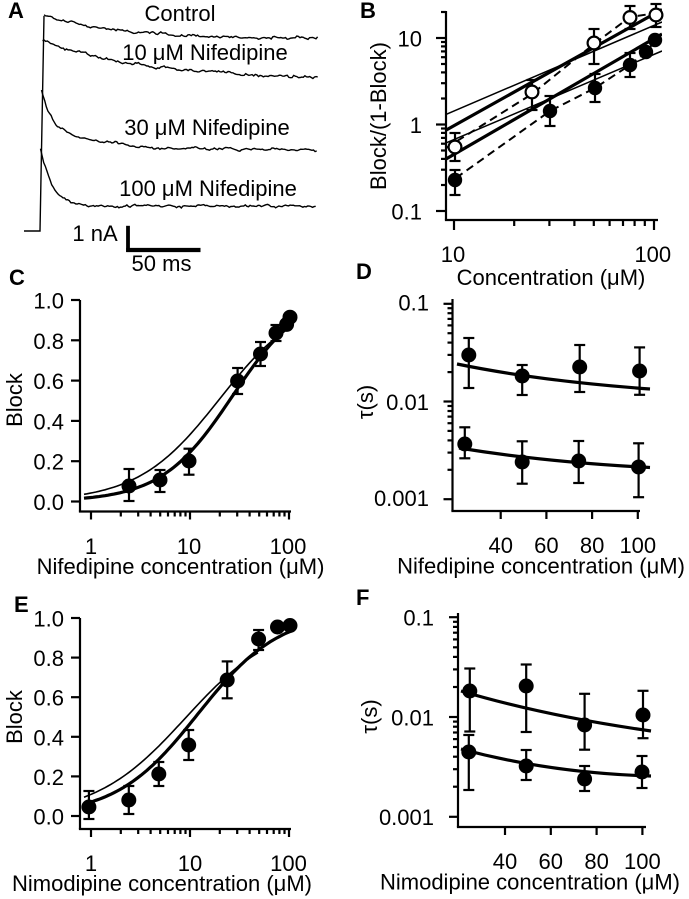  What do you see at coordinates (17, 277) in the screenshot?
I see `svg-text: C` at bounding box center [17, 277].